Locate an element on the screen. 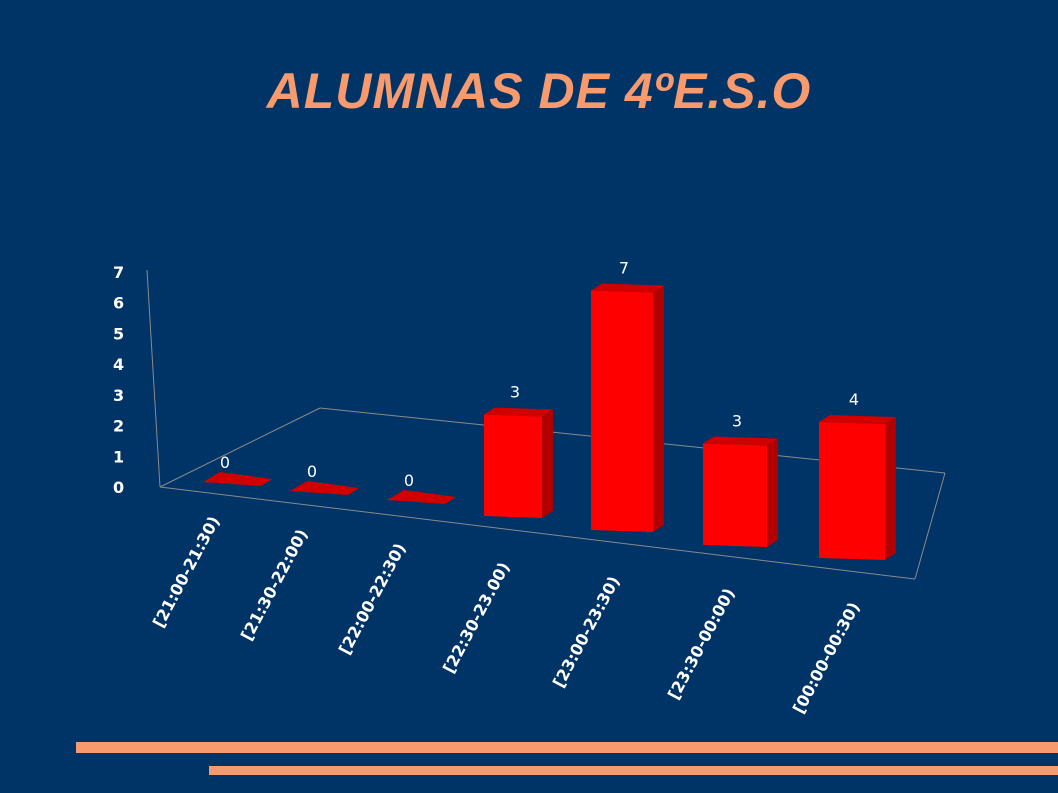 The width and height of the screenshot is (1058, 793). y-tick-label: 1 is located at coordinates (118, 456).